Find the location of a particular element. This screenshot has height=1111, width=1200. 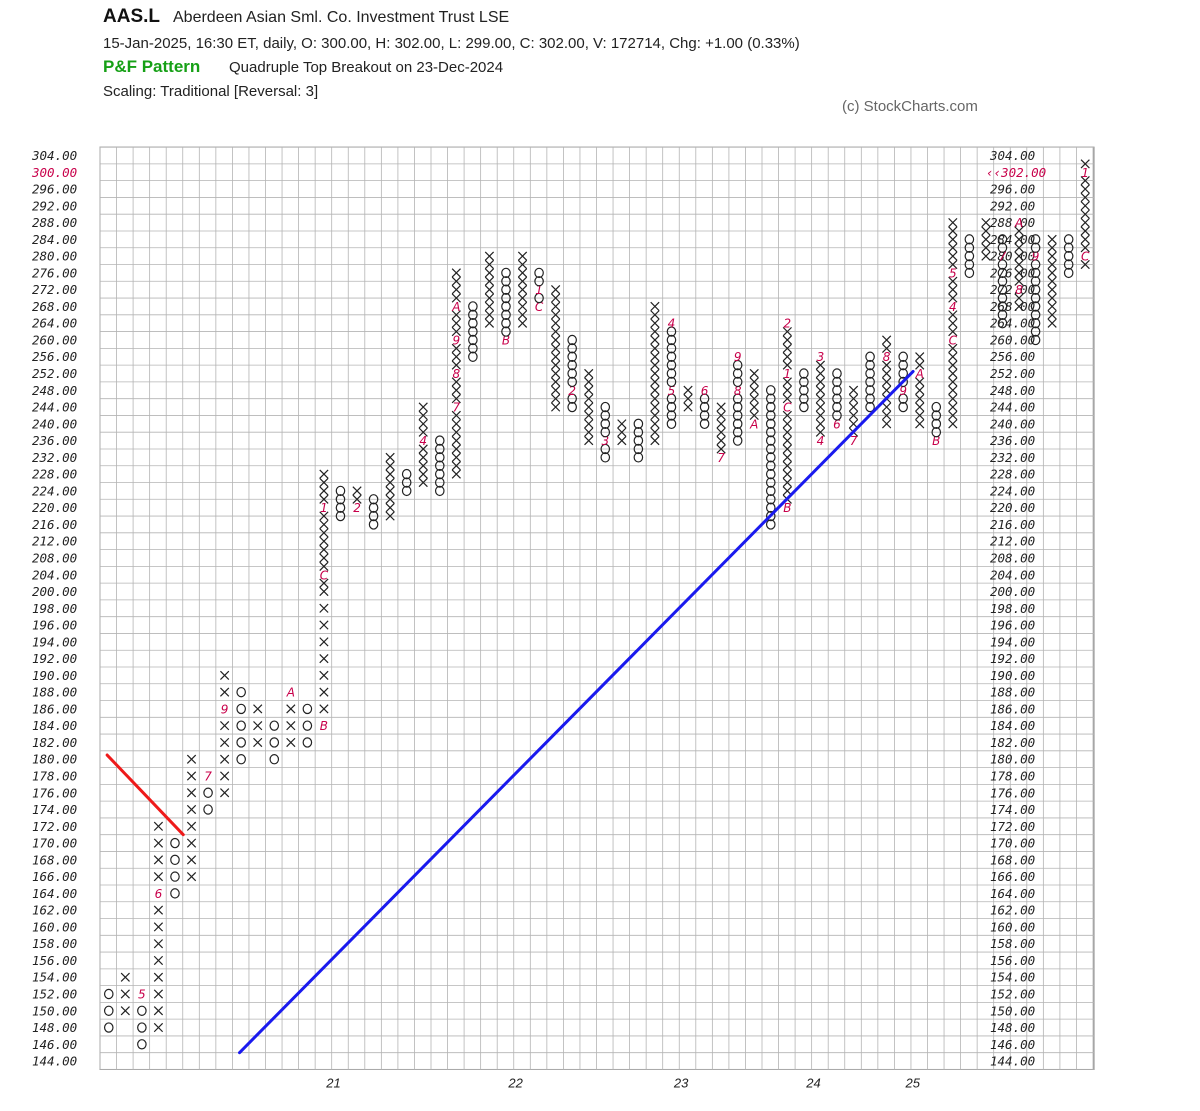

x-column: 2 is located at coordinates (357, 500).